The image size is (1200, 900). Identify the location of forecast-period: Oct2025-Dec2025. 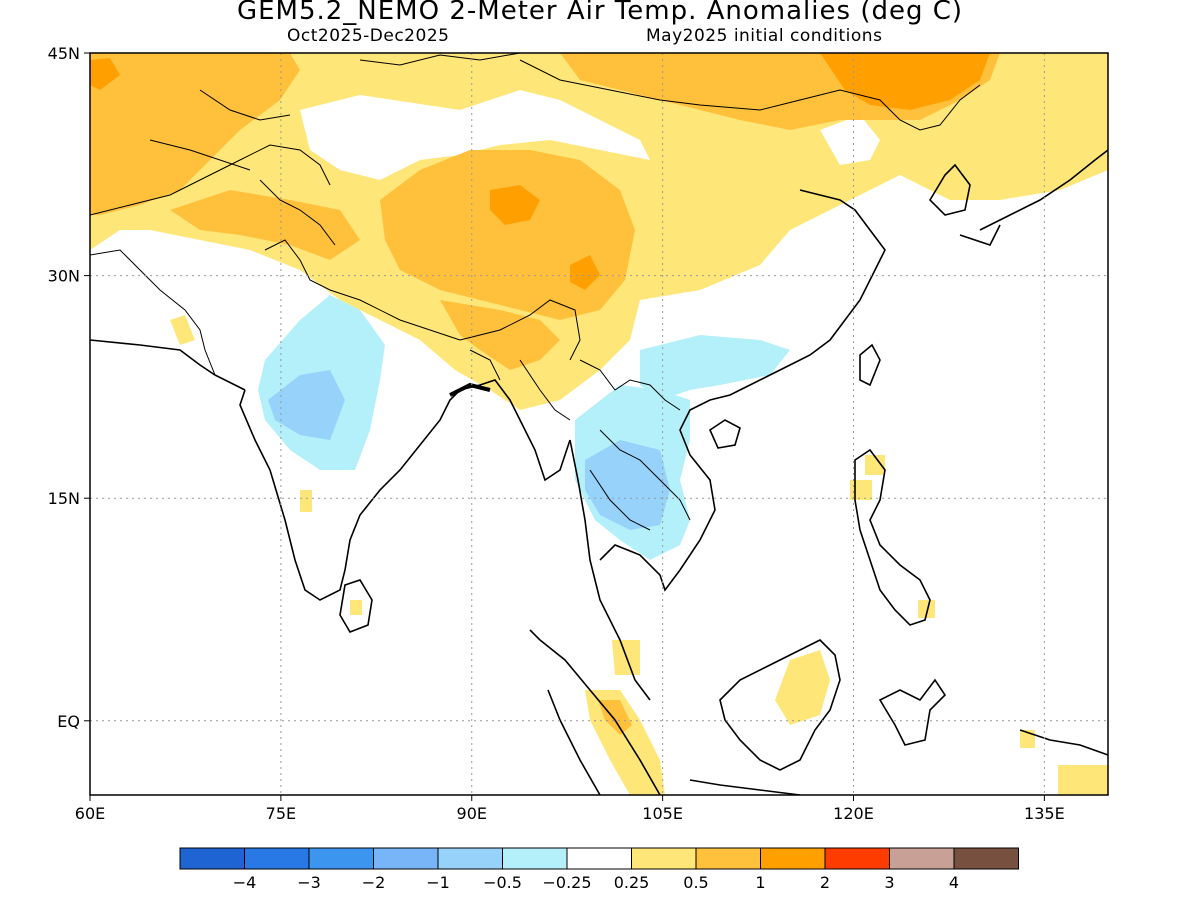
(368, 36).